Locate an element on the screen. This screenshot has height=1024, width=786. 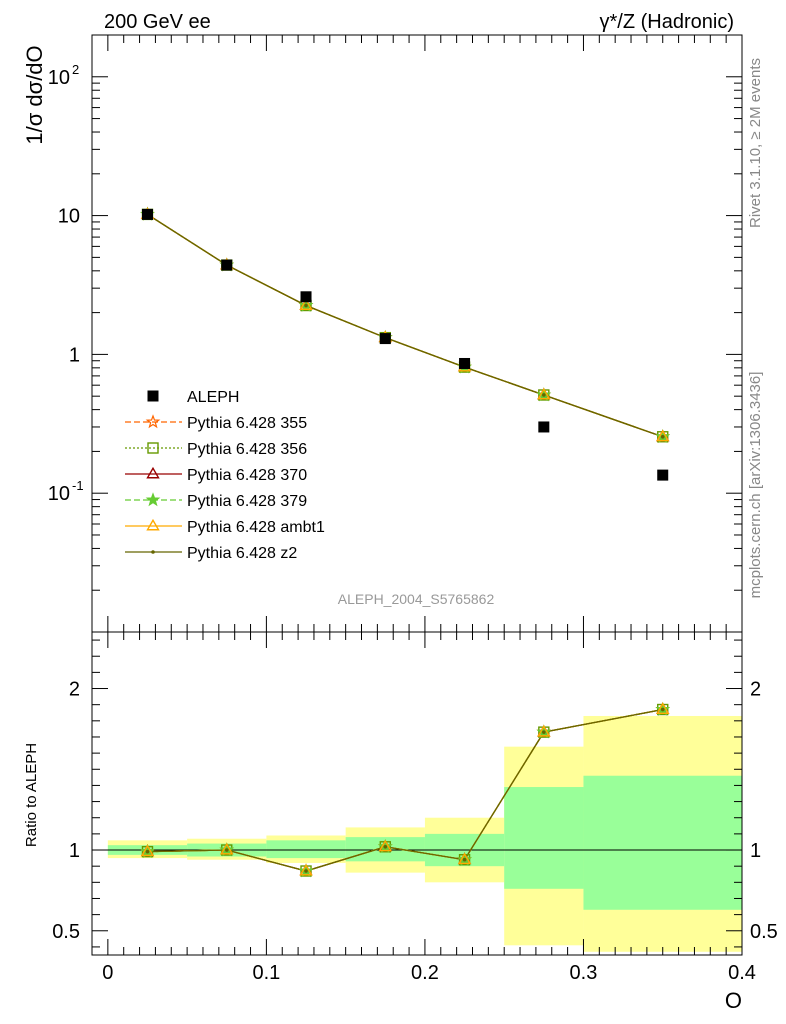
main-y-axis-label: 1/σ dσ/dO is located at coordinates (34, 94).